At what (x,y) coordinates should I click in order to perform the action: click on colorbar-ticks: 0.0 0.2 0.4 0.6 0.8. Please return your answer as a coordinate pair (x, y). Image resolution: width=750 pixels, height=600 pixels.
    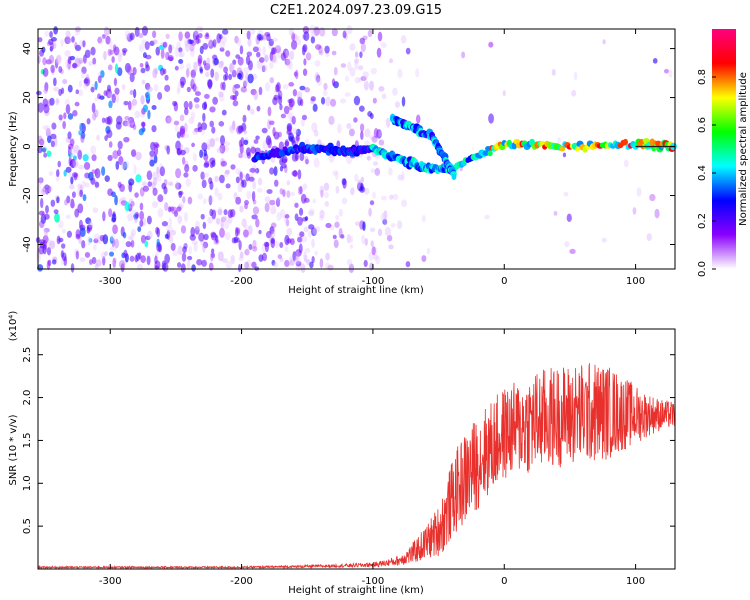
    Looking at the image, I should click on (706, 173).